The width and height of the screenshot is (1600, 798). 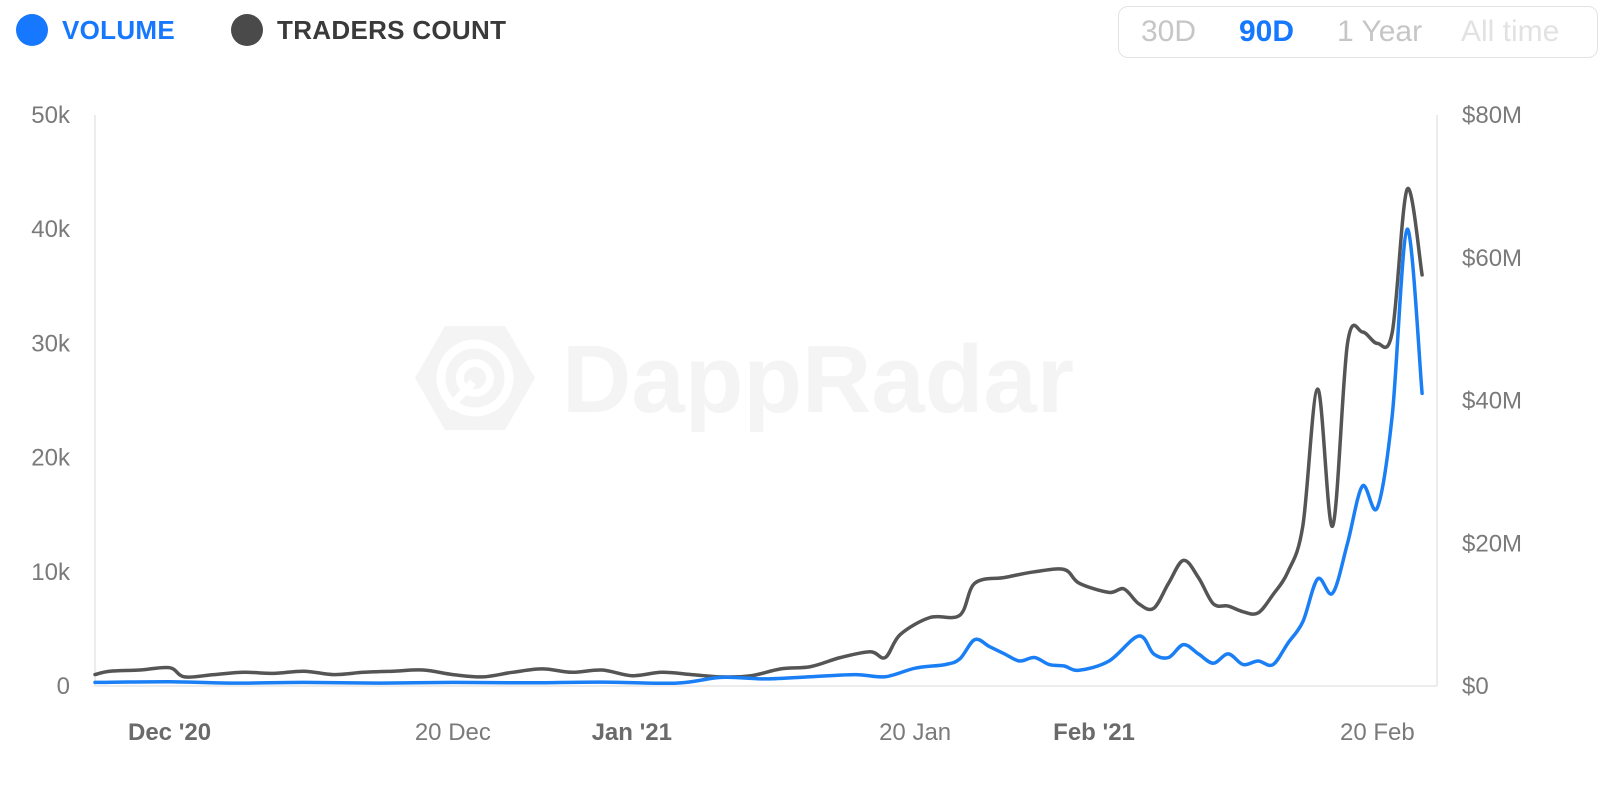 I want to click on y-left-tick-label: 20k, so click(x=51, y=458).